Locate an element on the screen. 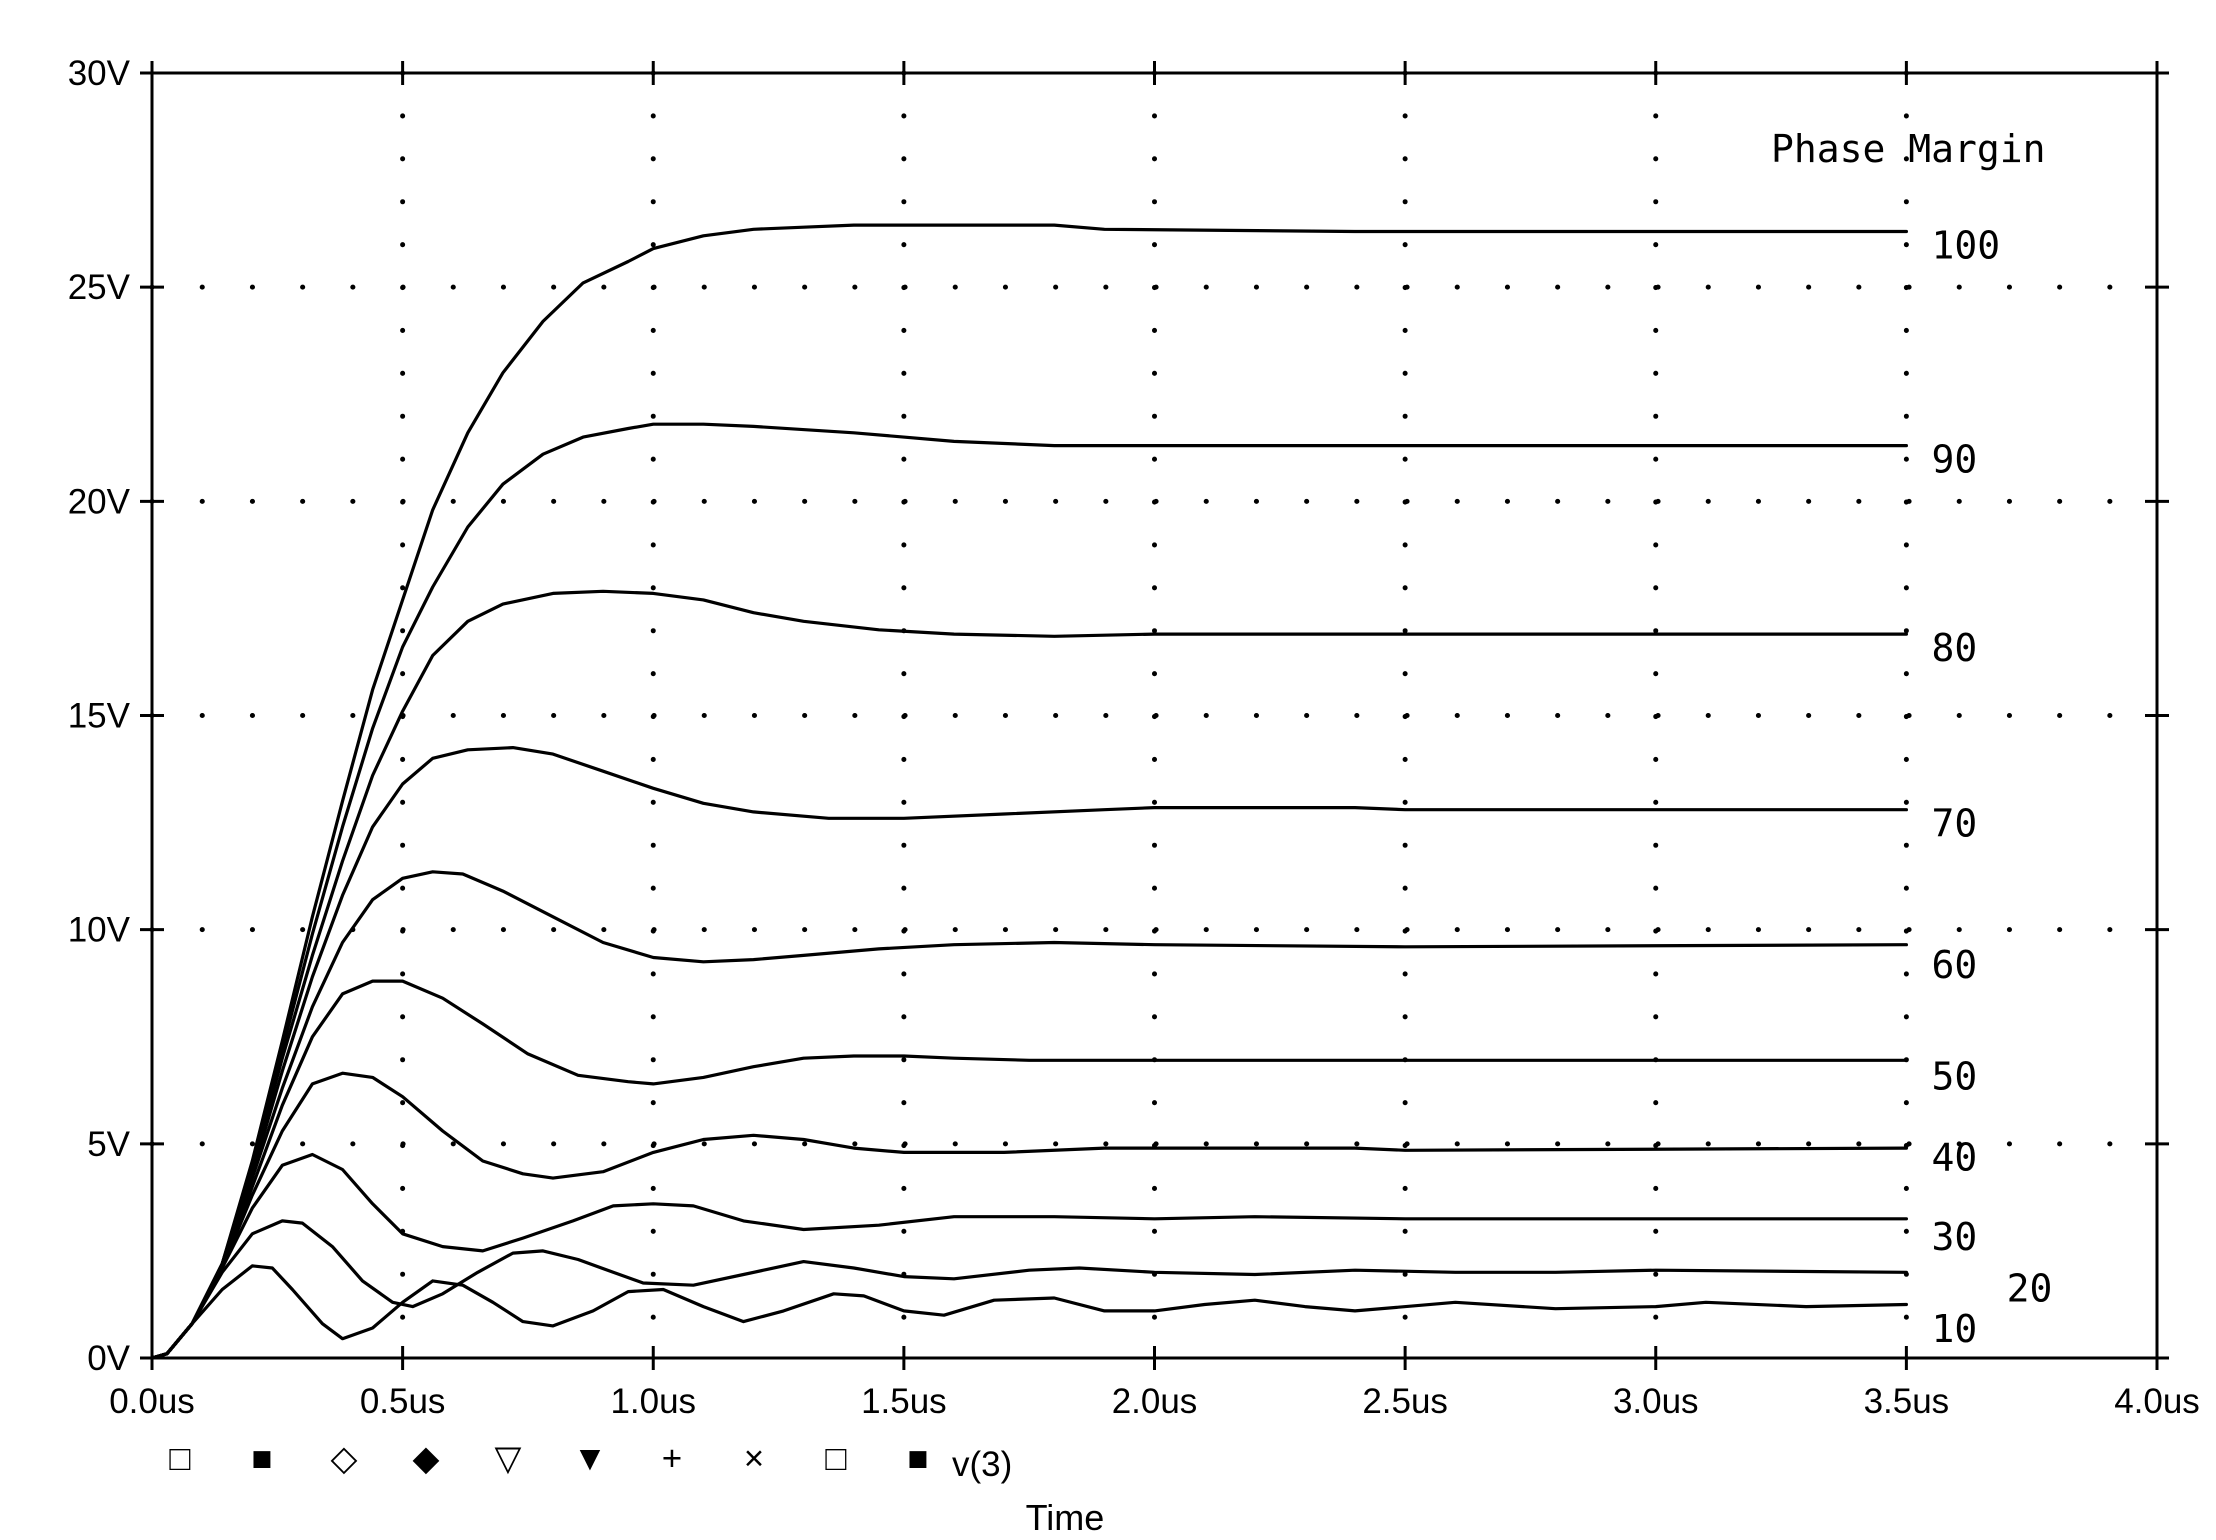 This screenshot has height=1540, width=2216. series-label-60: 60 is located at coordinates (1954, 965).